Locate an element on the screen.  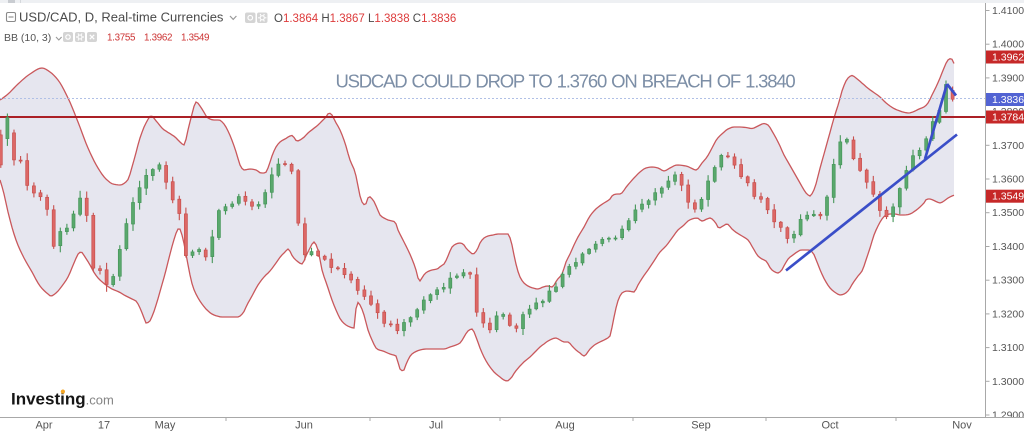
svg-text: Jun is located at coordinates (304, 426).